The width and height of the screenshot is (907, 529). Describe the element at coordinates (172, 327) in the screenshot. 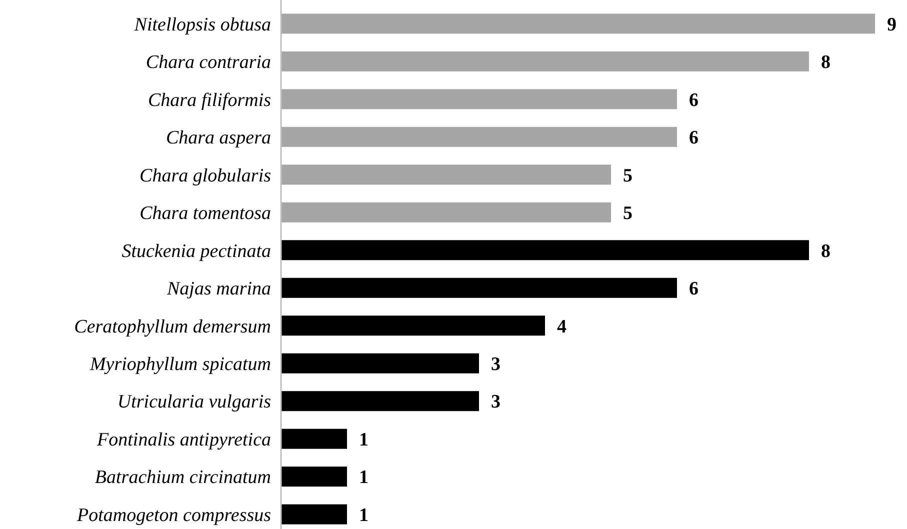

I see `y-tick-label: Ceratophyllum demersum` at that location.